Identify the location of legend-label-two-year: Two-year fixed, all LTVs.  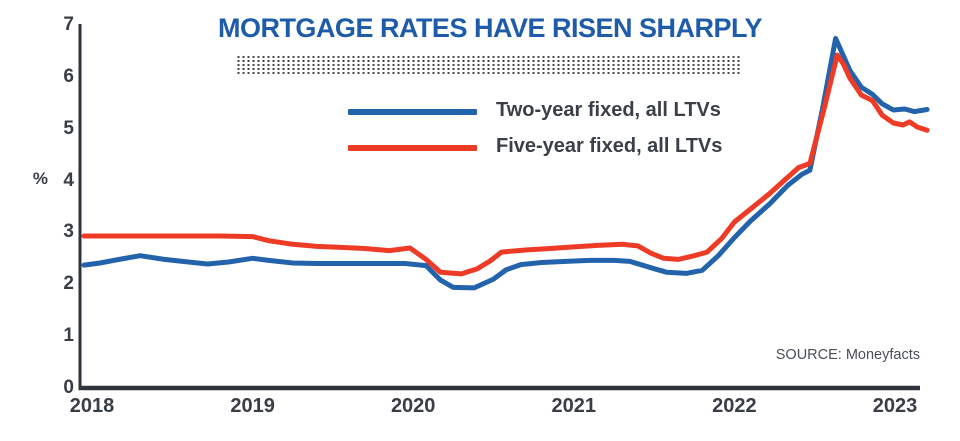
(608, 110).